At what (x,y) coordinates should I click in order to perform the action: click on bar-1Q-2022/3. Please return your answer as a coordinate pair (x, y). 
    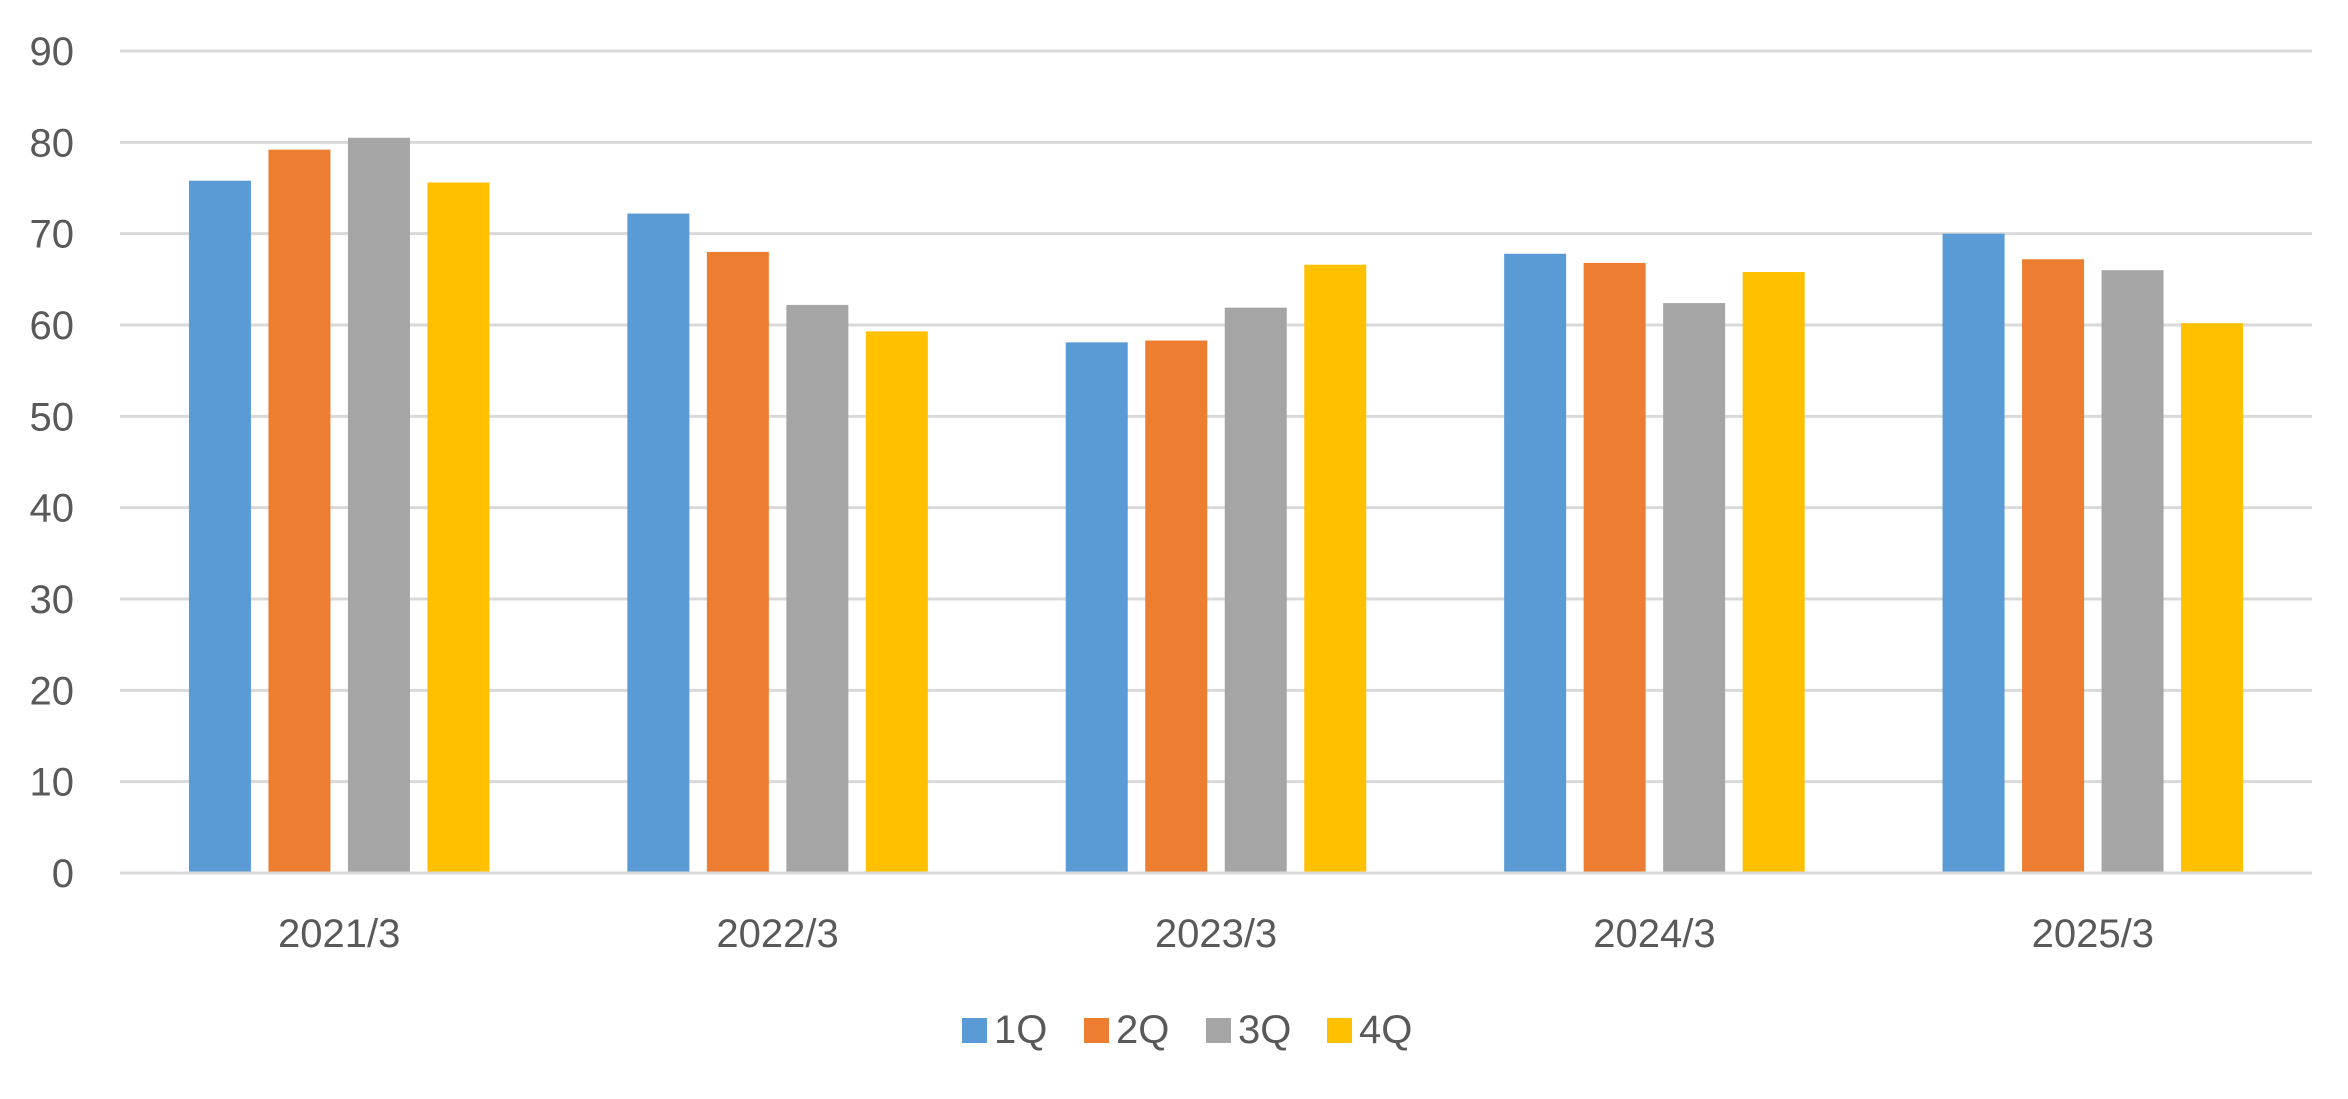
    Looking at the image, I should click on (658, 543).